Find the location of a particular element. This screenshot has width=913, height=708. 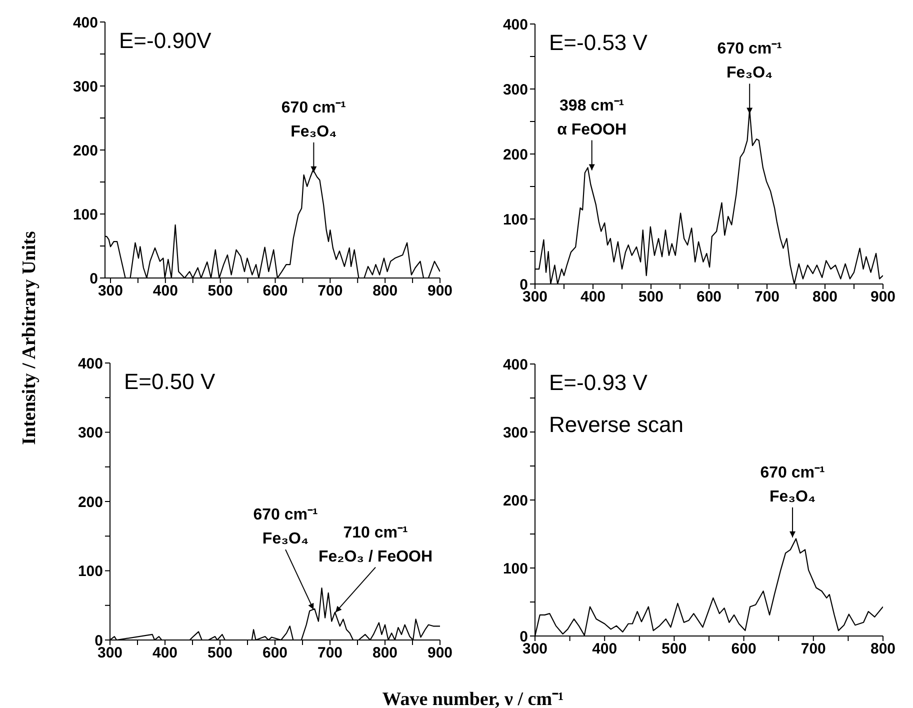

annotation: E=0.50 V is located at coordinates (170, 381).